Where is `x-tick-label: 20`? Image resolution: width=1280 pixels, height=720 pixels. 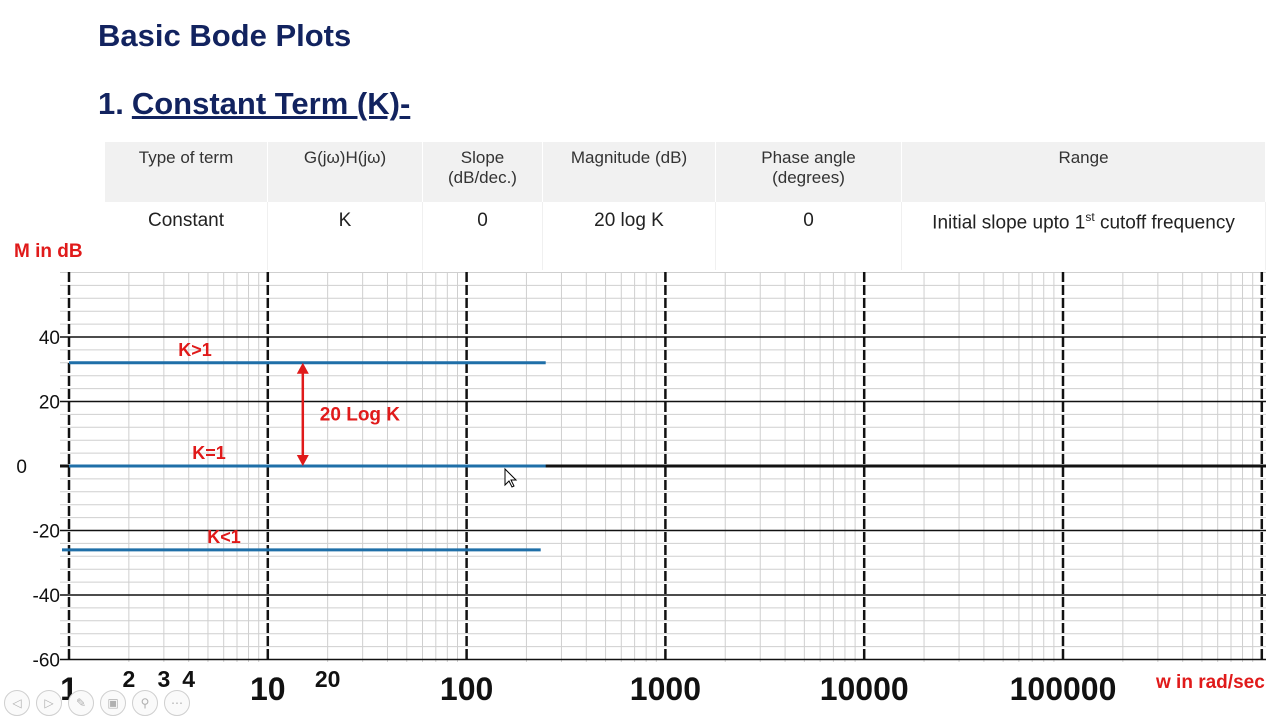 x-tick-label: 20 is located at coordinates (328, 679).